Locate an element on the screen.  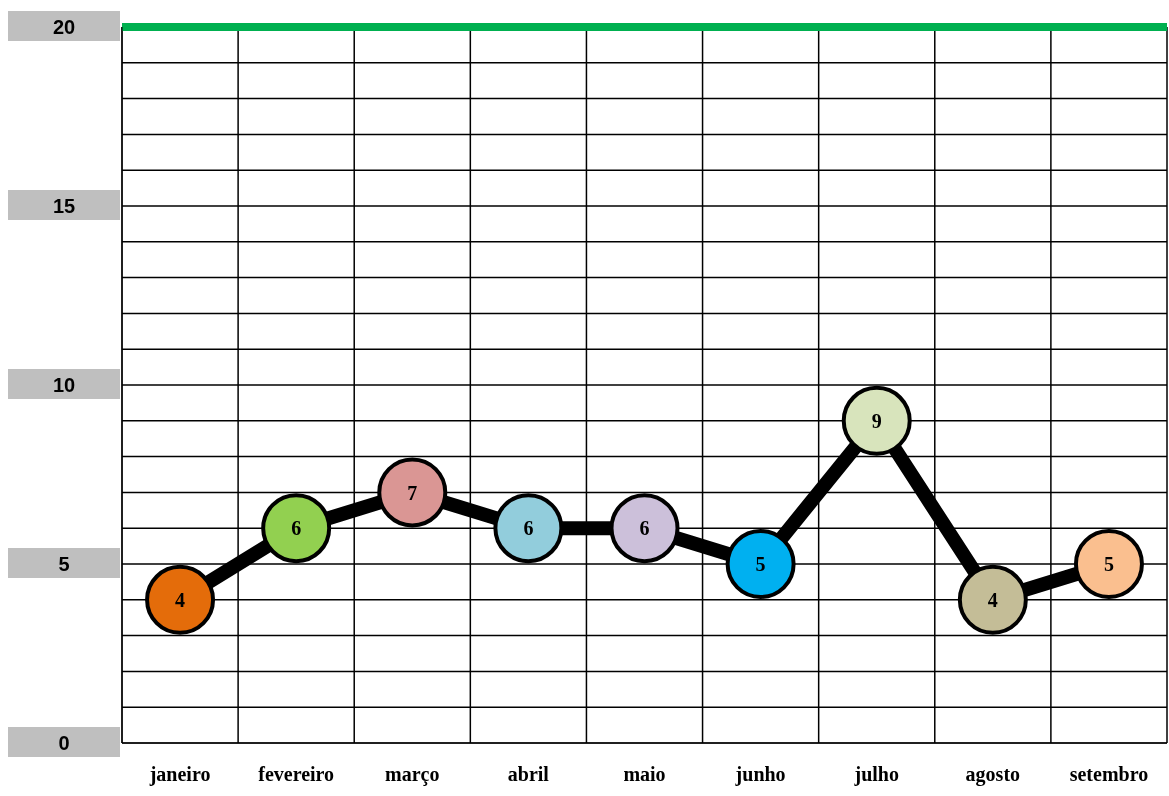
x-tick-label: junho is located at coordinates (760, 774).